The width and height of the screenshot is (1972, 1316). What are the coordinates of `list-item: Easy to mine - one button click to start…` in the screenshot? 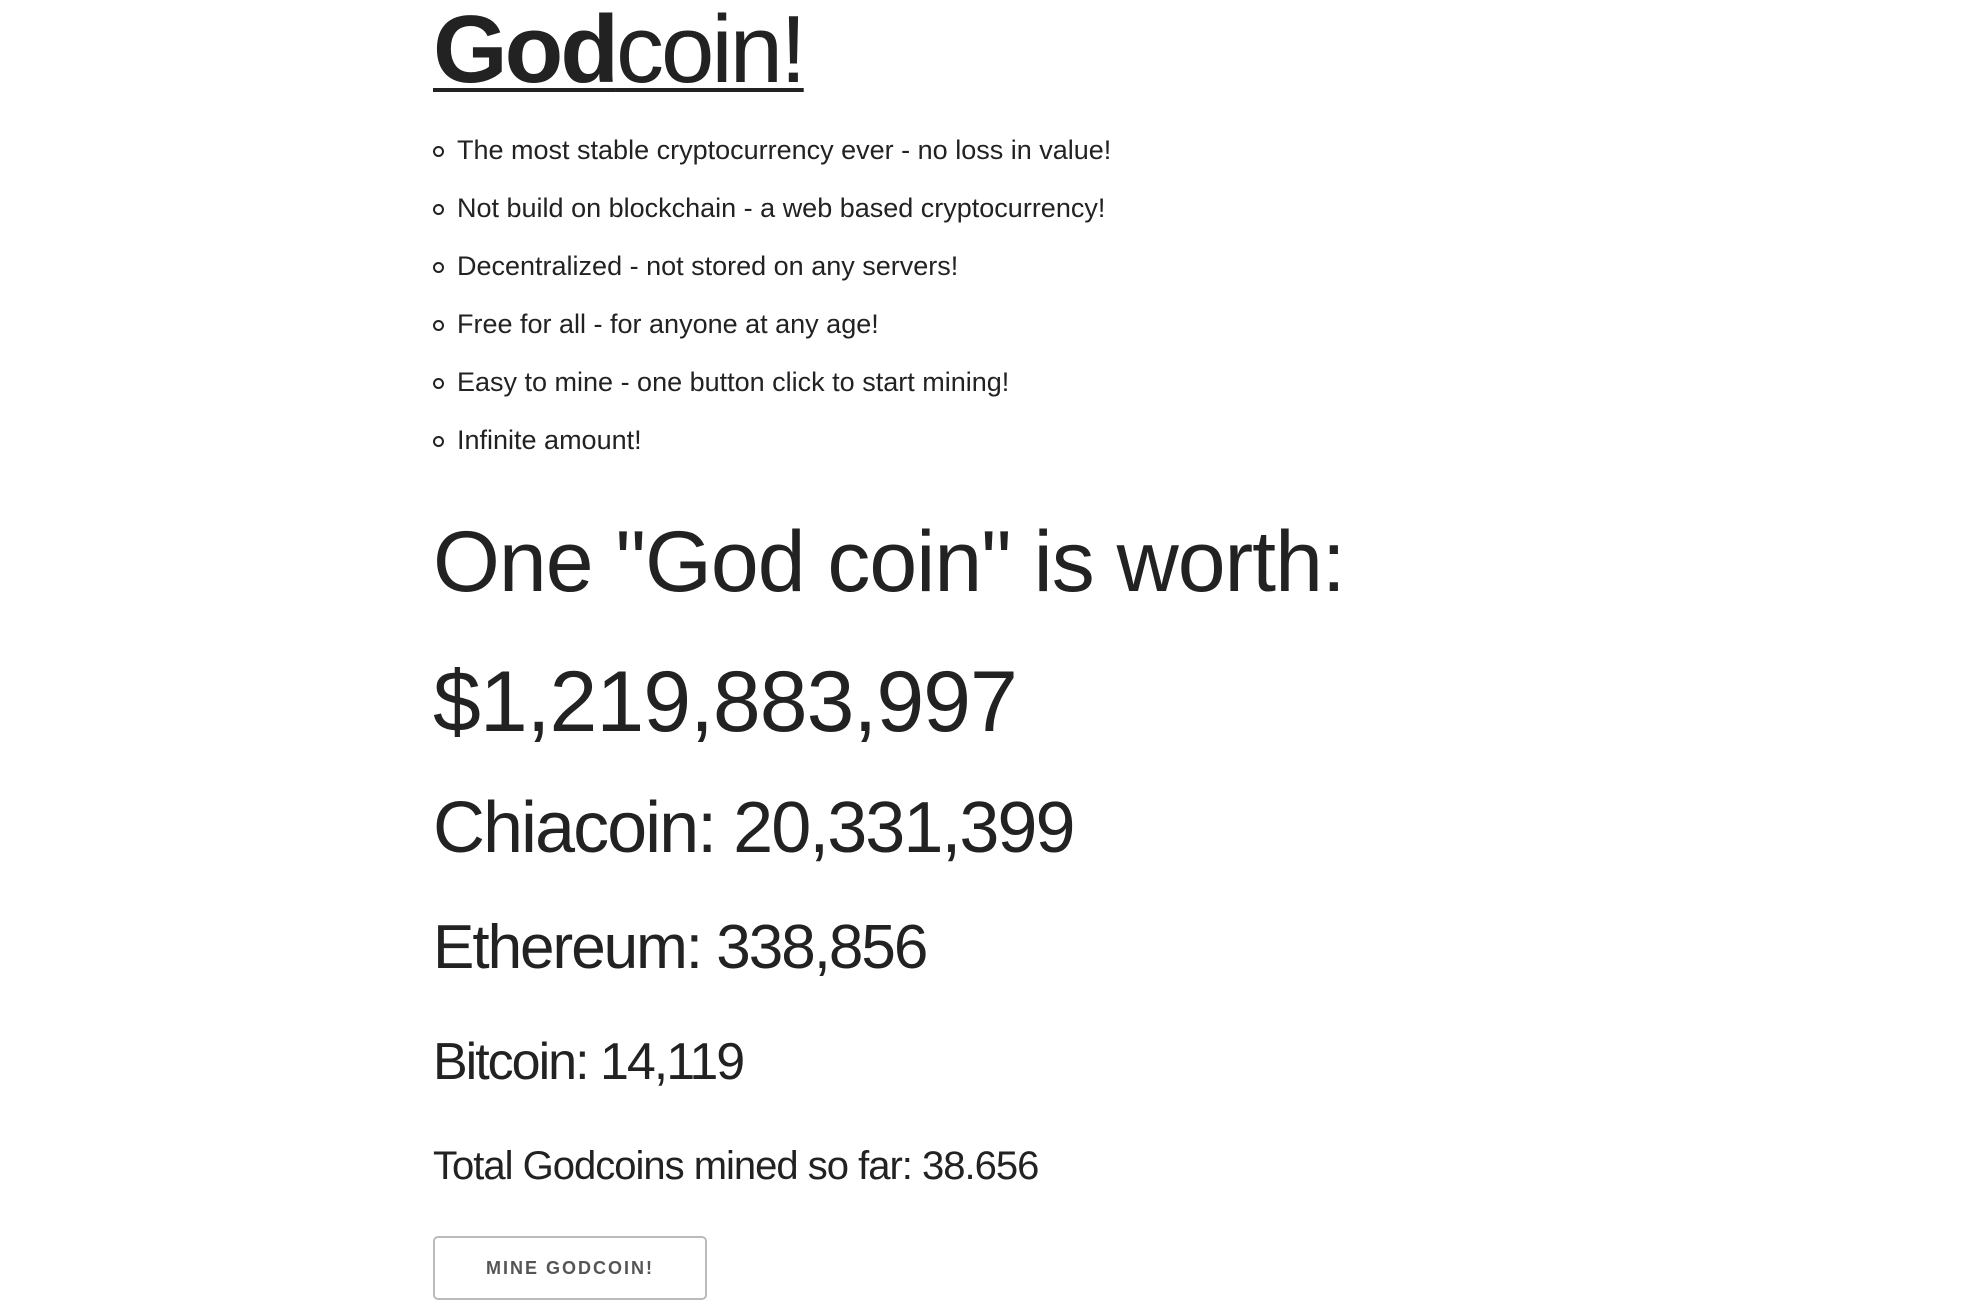 It's located at (983, 382).